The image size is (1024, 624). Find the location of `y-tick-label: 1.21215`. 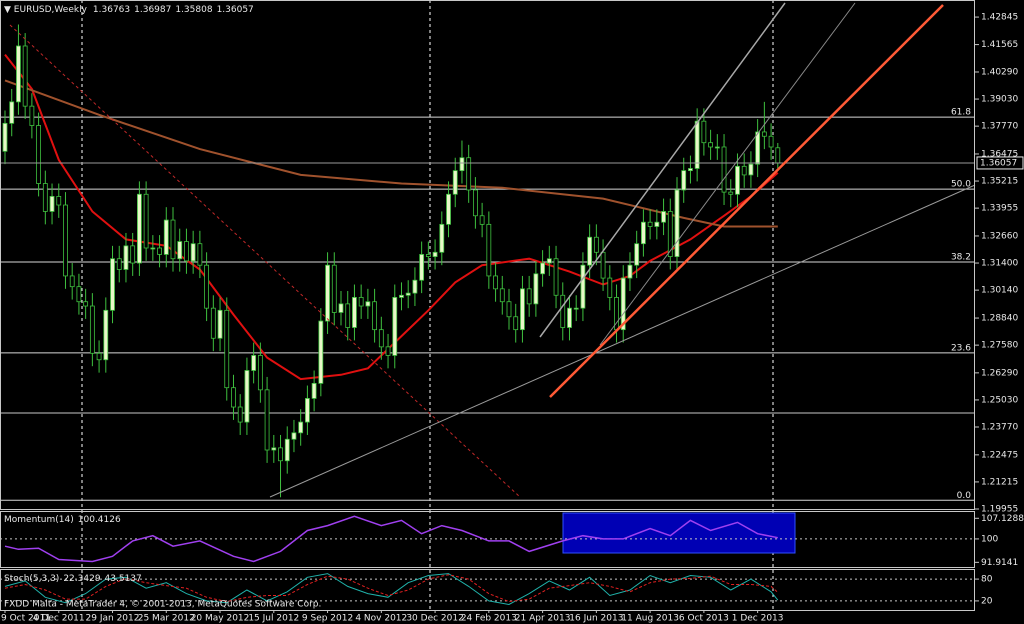

y-tick-label: 1.21215 is located at coordinates (999, 482).